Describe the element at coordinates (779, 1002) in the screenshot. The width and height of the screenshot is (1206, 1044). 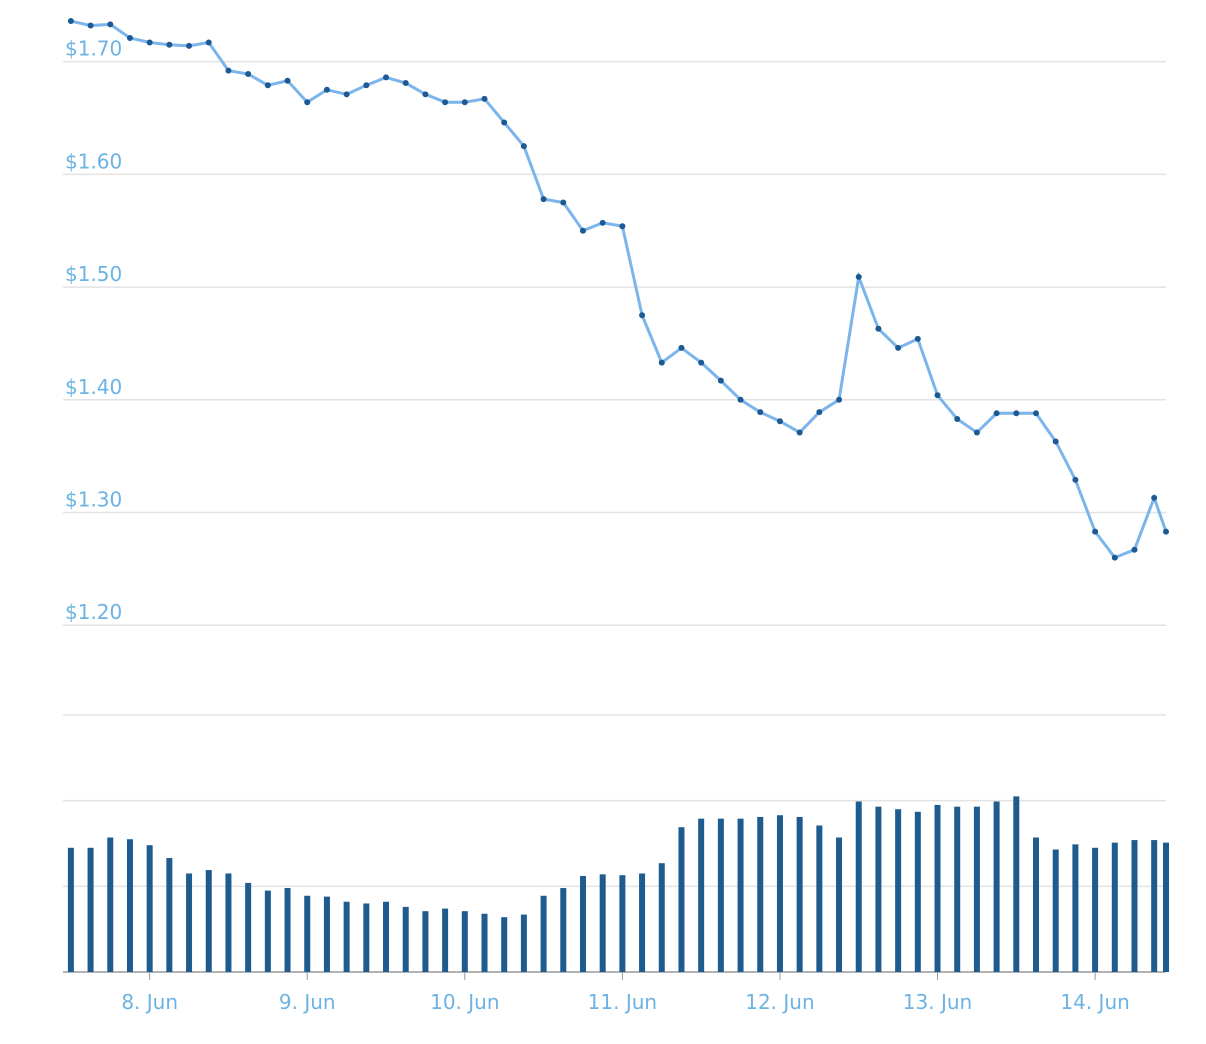
I see `x-tick-label: 12. Jun` at that location.